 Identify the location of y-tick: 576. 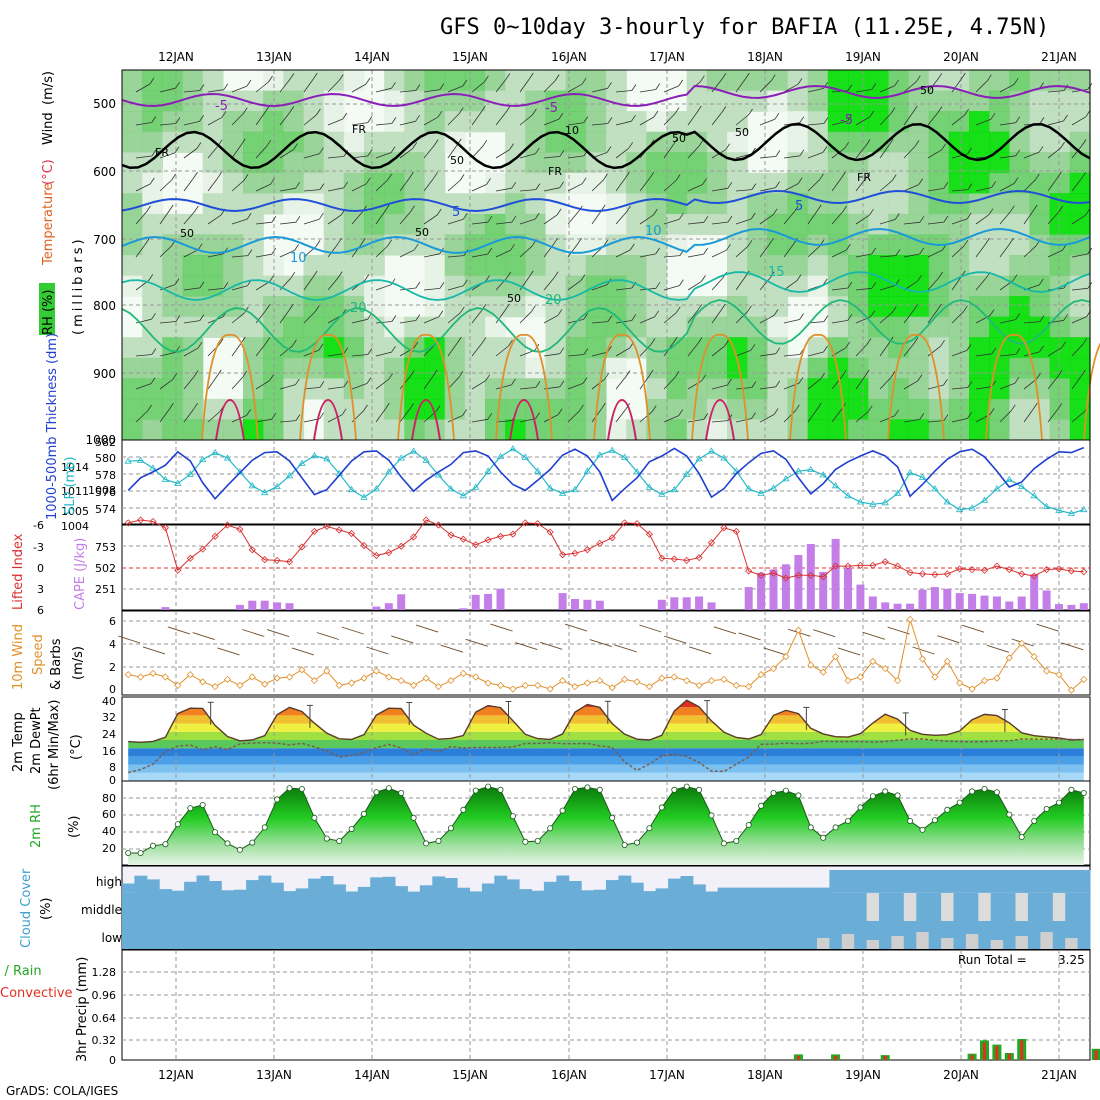
(105, 492).